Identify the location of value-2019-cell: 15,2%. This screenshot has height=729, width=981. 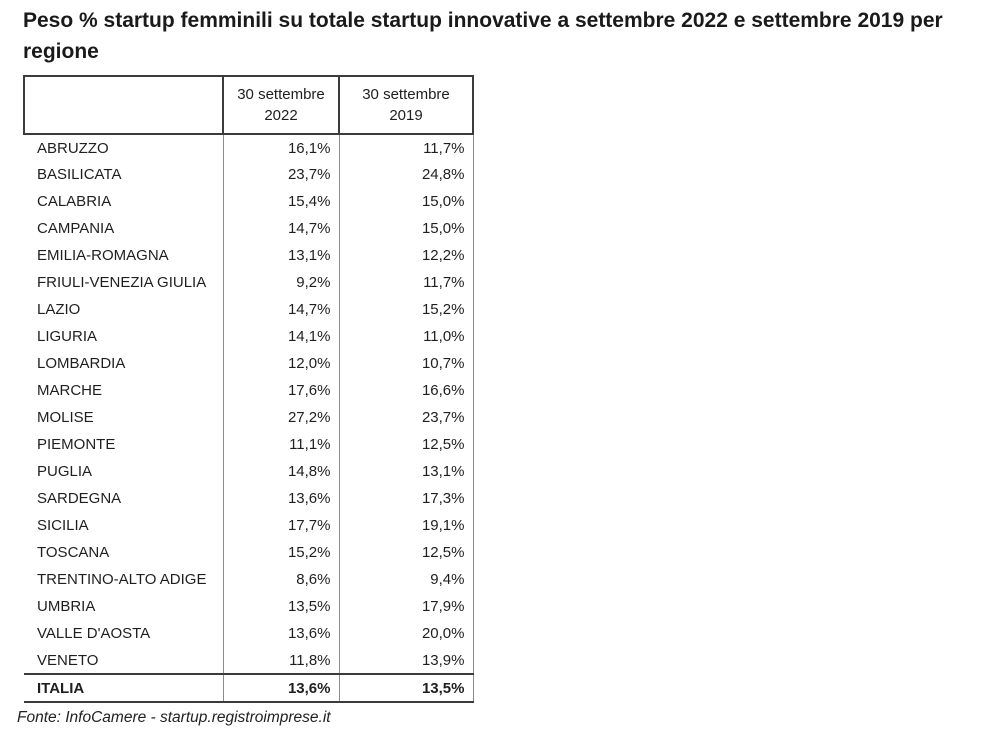
(406, 309).